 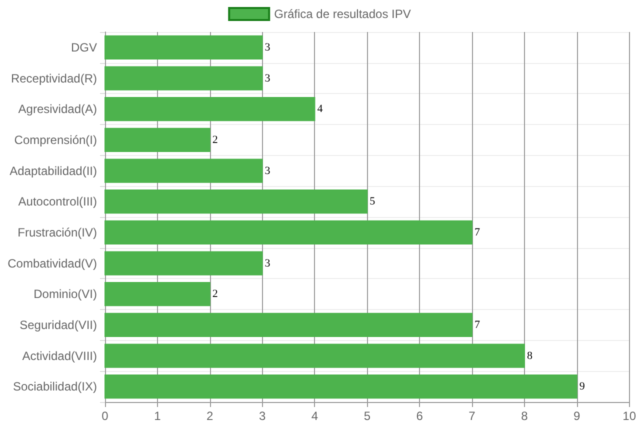 I want to click on x-tick-label: 5, so click(x=367, y=416).